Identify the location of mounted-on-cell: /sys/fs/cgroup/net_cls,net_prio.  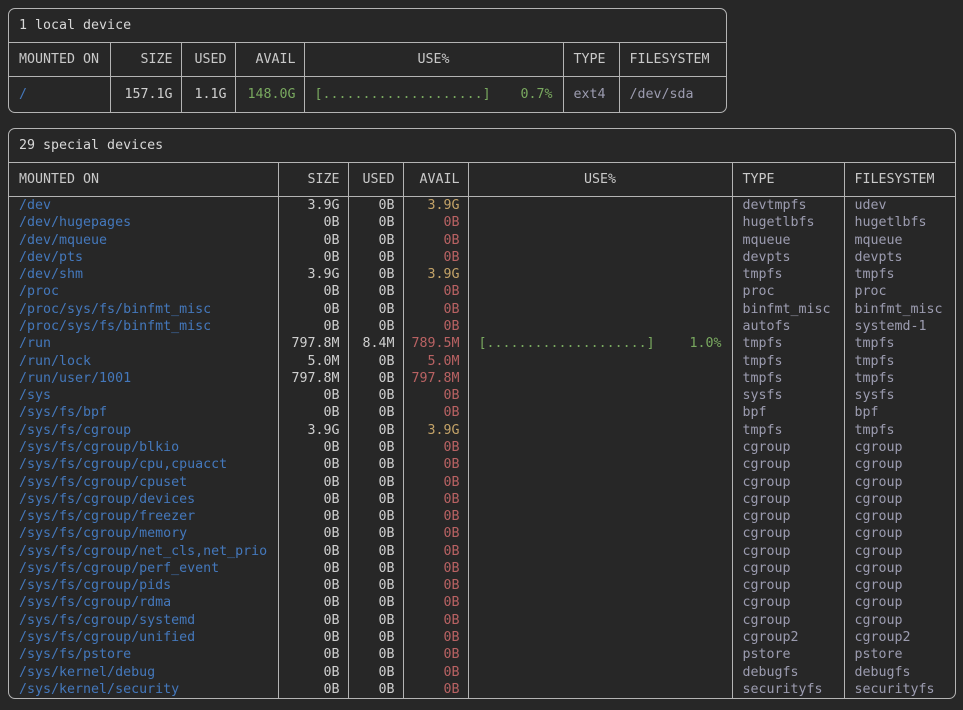
(143, 551).